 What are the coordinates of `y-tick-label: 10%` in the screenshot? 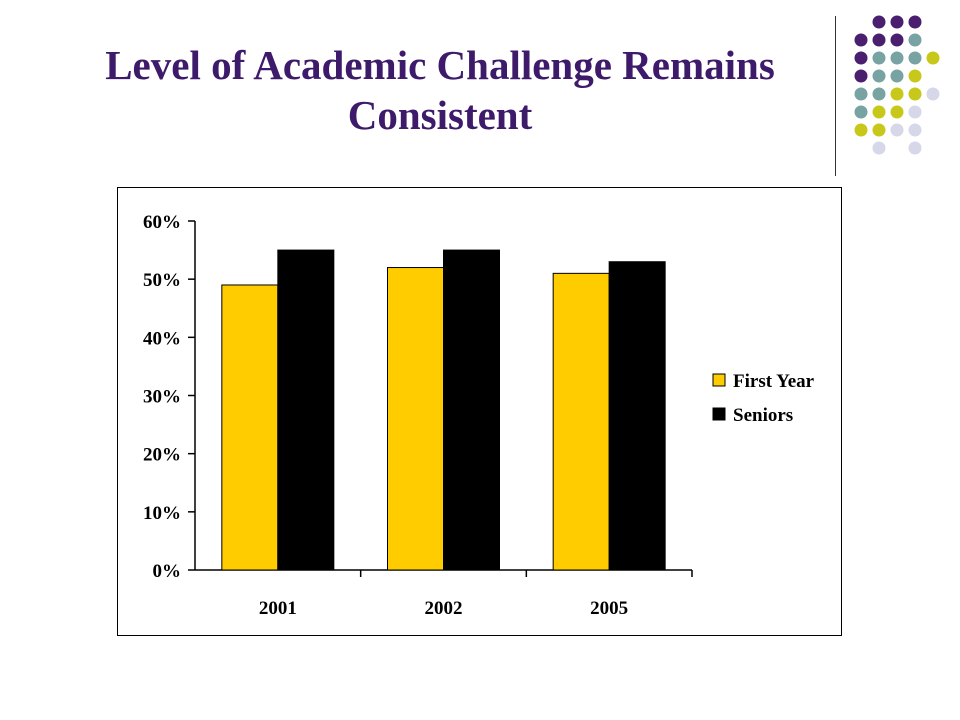 It's located at (162, 513).